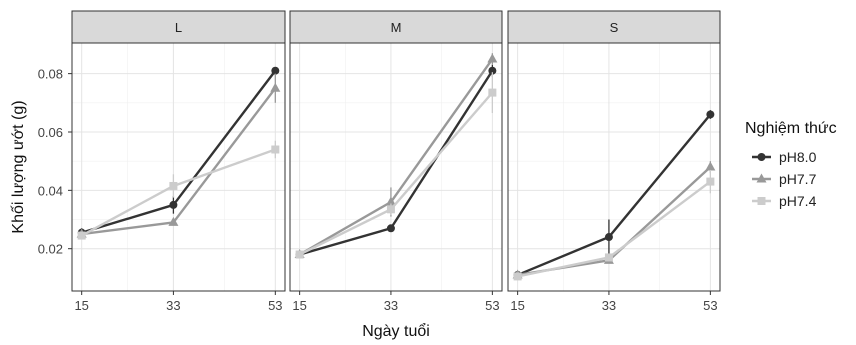 This screenshot has width=856, height=345. Describe the element at coordinates (761, 178) in the screenshot. I see `legend-key-marker-pH7.7` at that location.